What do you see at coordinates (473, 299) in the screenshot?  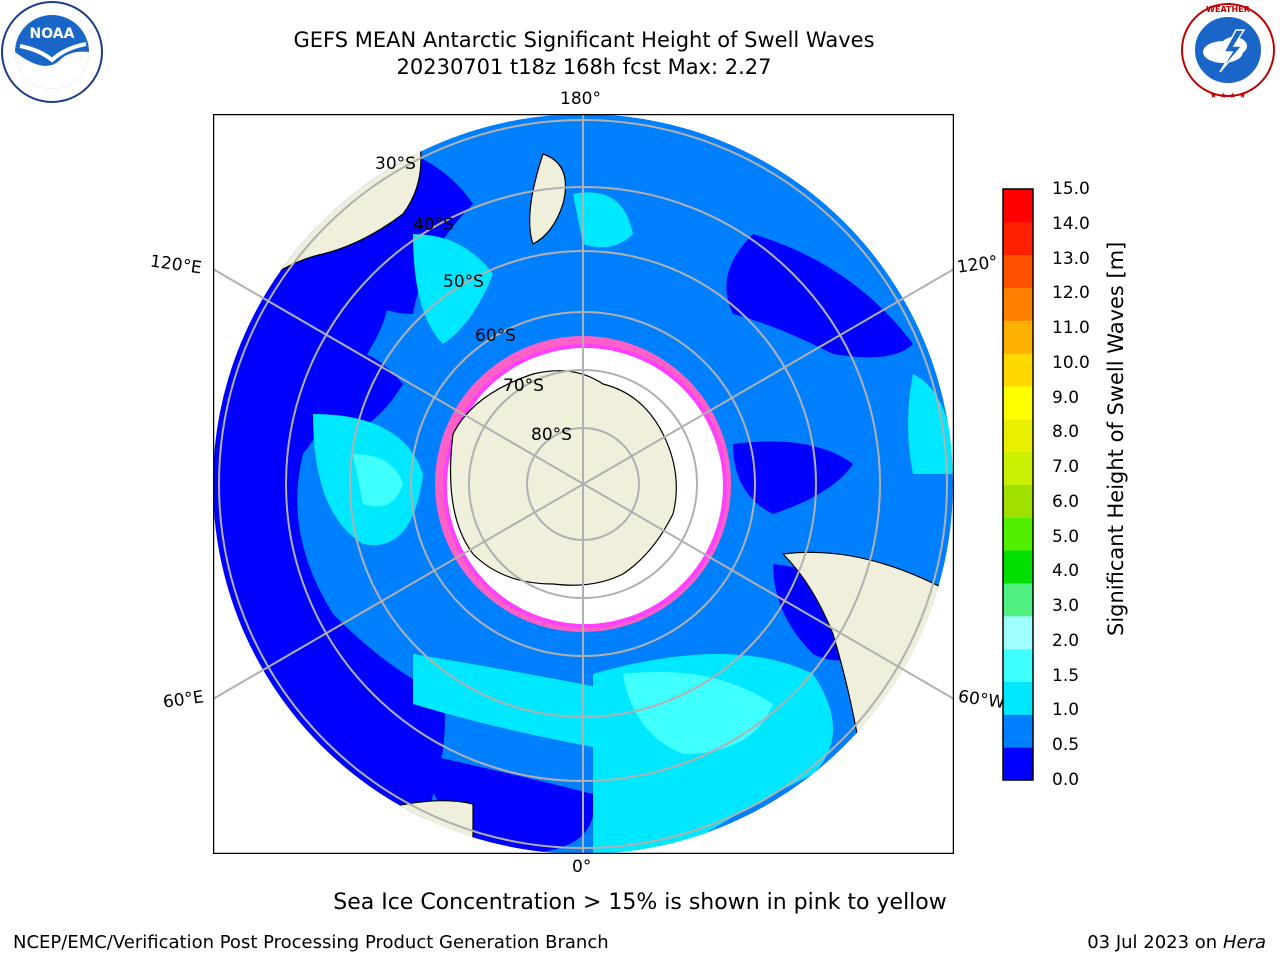 I see `latitude-labels: 30°S 40°S 50°S 60°S 70°S 80°S` at bounding box center [473, 299].